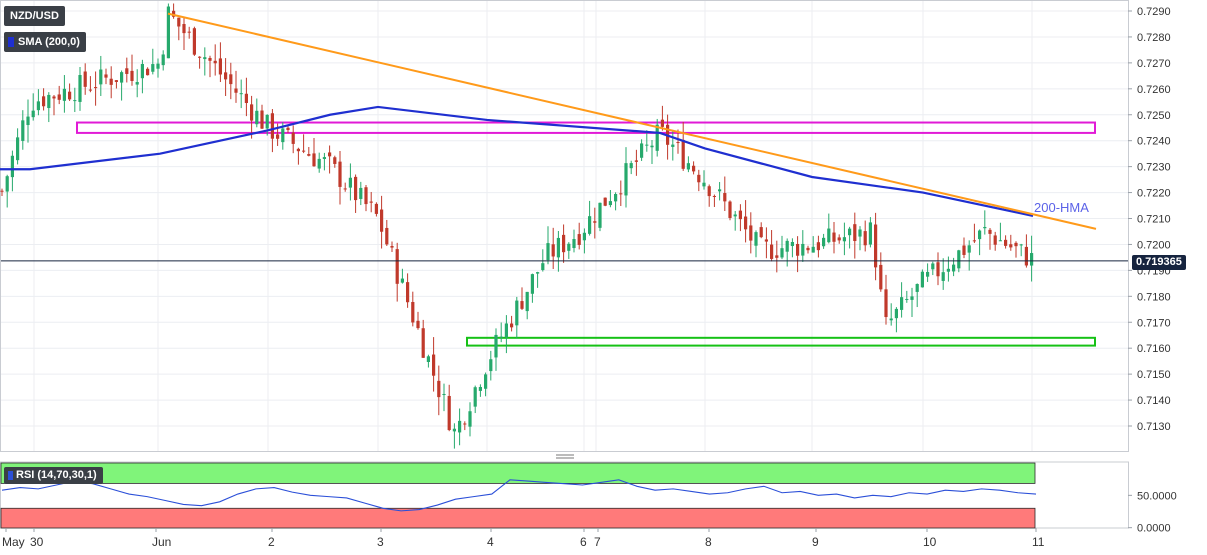  What do you see at coordinates (45, 42) in the screenshot?
I see `sma-indicator-badge: SMA (200,0)` at bounding box center [45, 42].